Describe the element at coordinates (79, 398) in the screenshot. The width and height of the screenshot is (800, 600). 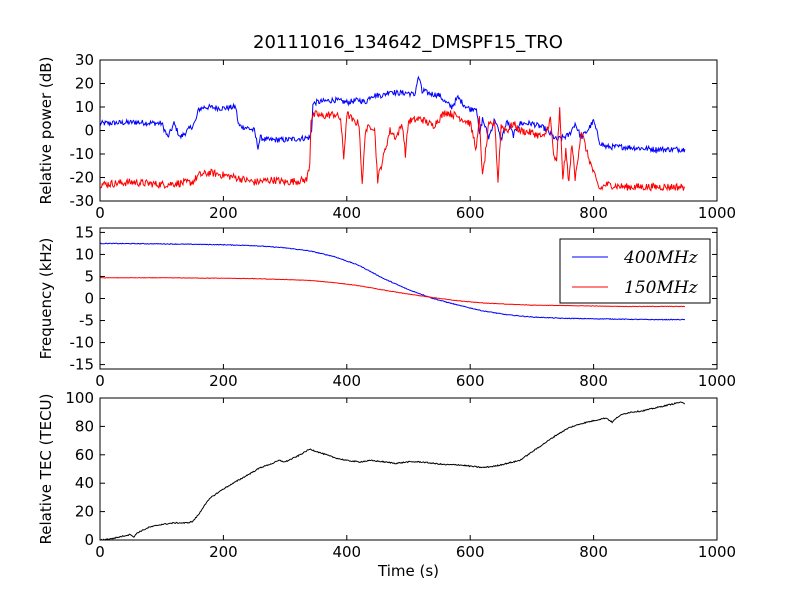
I see `y-tick-label: 100` at that location.